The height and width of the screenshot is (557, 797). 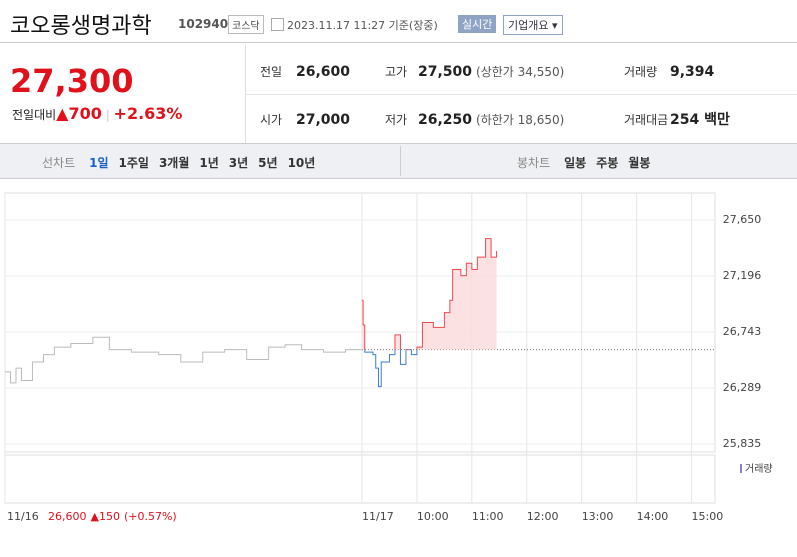 What do you see at coordinates (79, 113) in the screenshot?
I see `change: ▲700` at bounding box center [79, 113].